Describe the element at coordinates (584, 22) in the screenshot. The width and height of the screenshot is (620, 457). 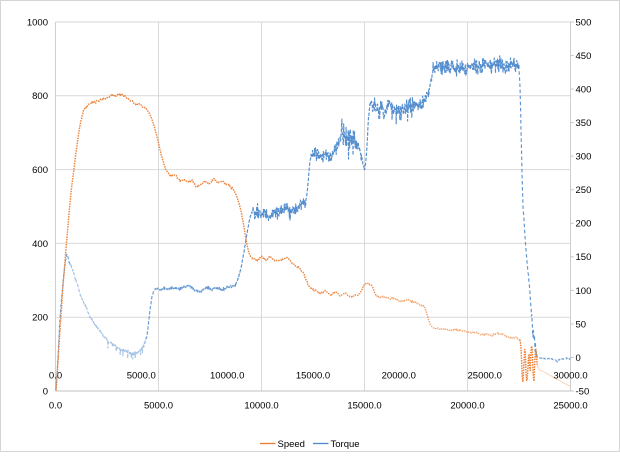
I see `svg-text: 500` at that location.